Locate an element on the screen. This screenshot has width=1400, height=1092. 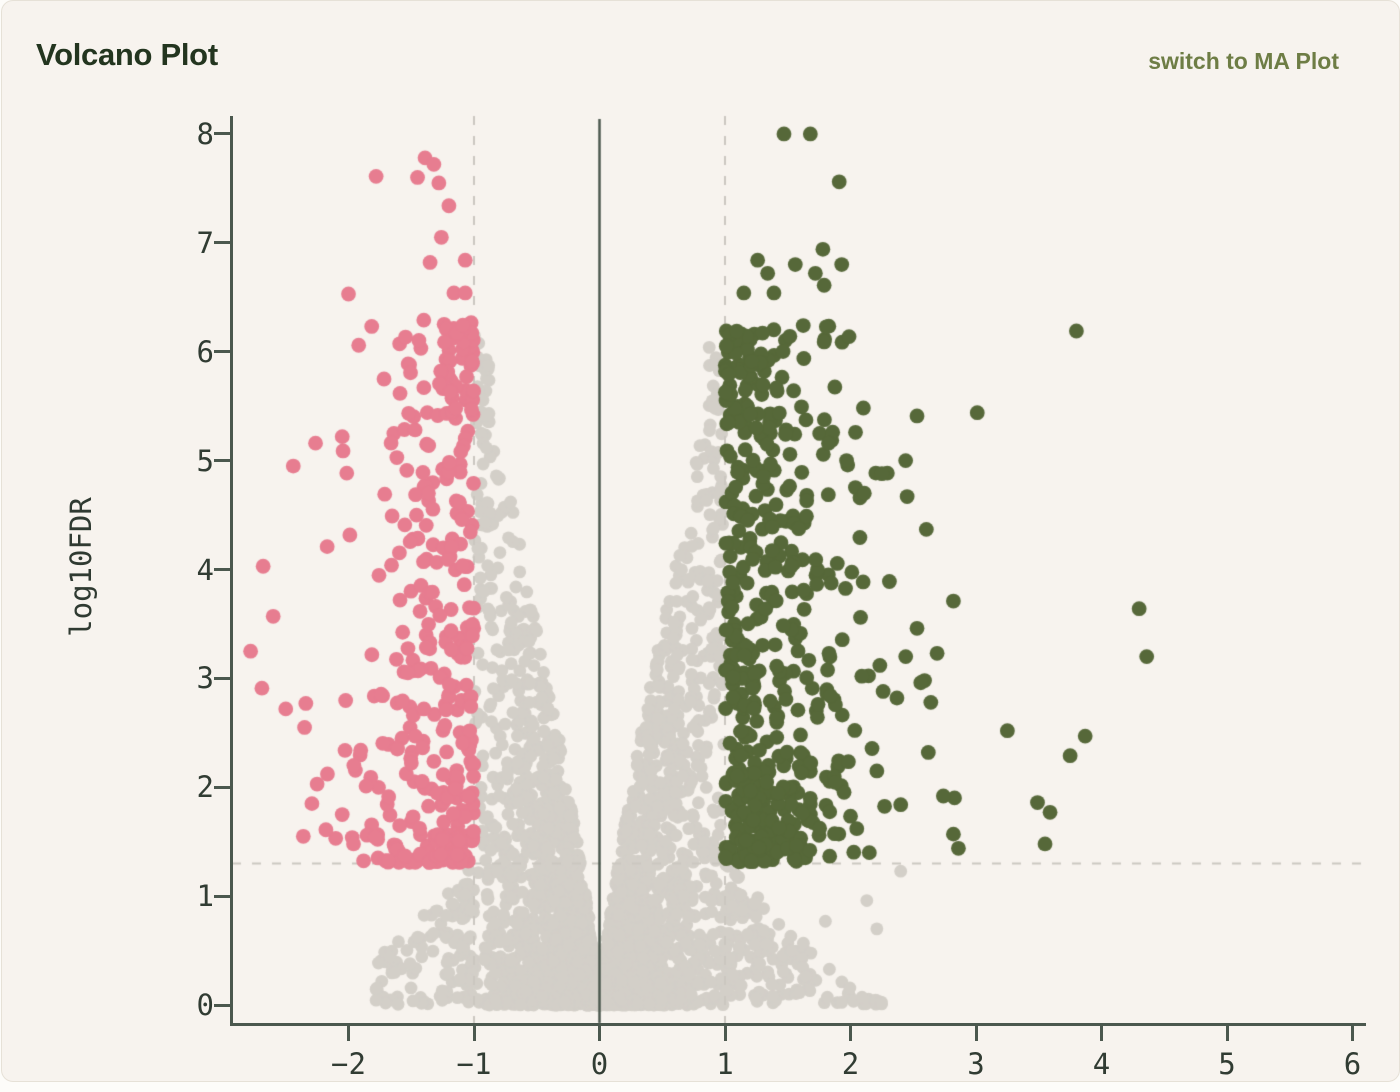
switch-to-ma-plot-link: switch to MA Plot is located at coordinates (1243, 61).